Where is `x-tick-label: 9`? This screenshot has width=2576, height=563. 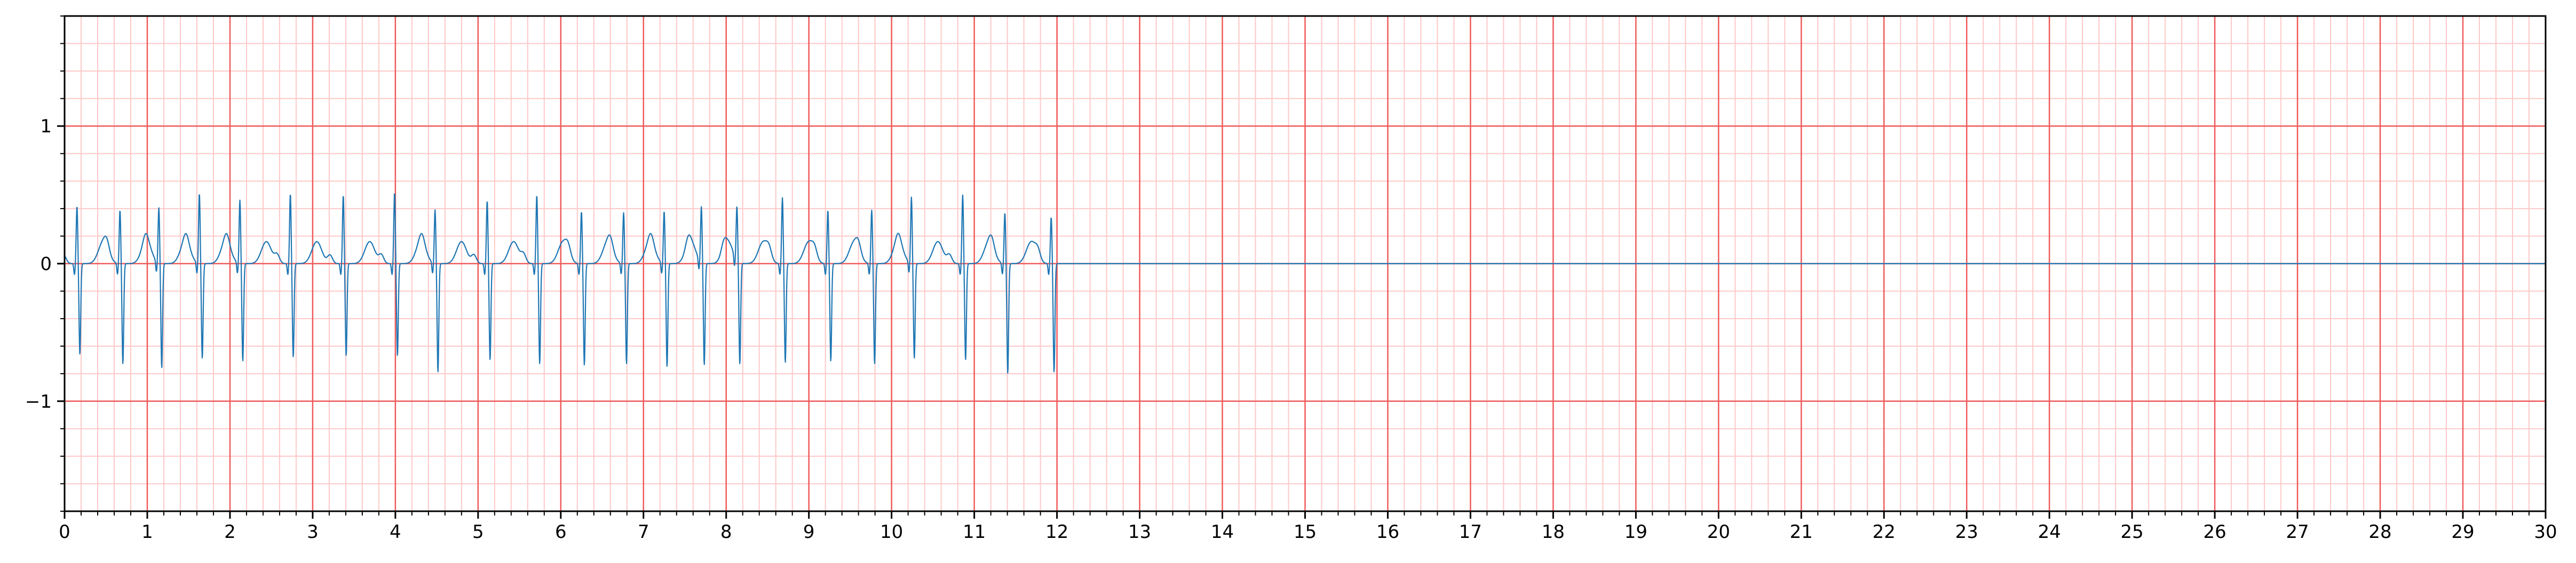
x-tick-label: 9 is located at coordinates (809, 532).